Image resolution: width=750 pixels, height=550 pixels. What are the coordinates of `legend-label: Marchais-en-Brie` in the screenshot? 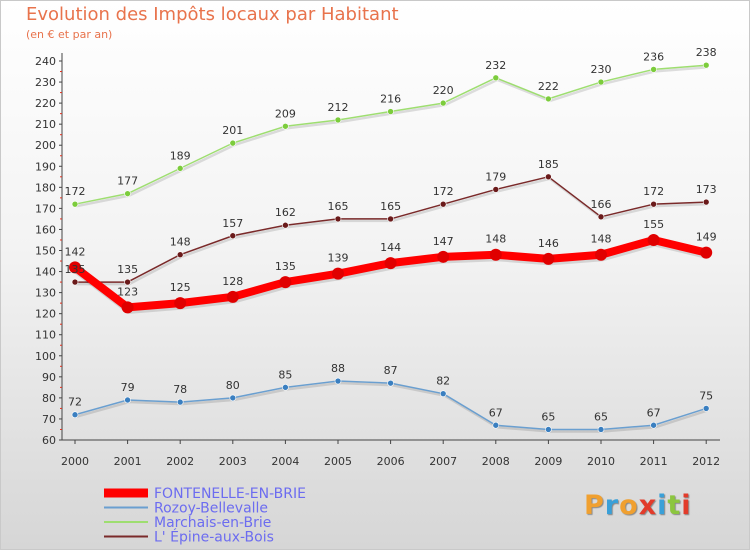 It's located at (212, 523).